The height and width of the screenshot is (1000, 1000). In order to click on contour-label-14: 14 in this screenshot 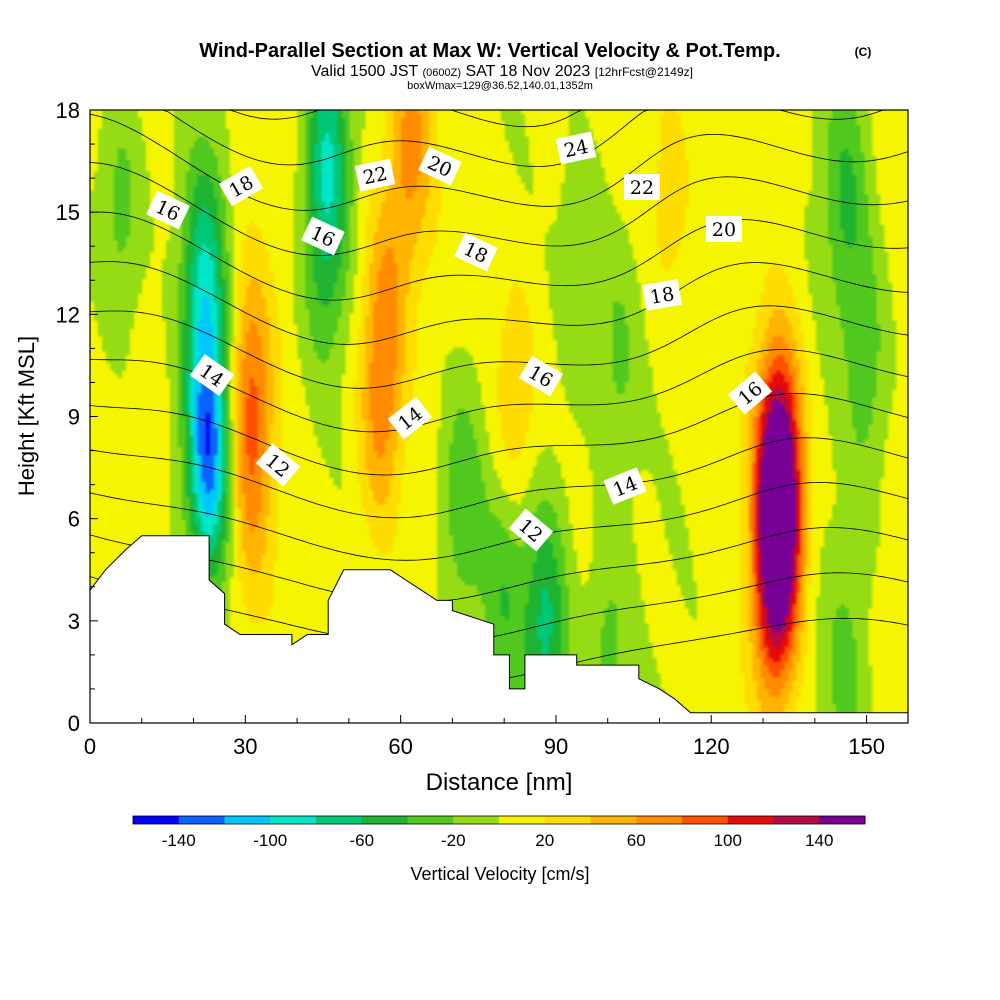, I will do `click(625, 486)`.